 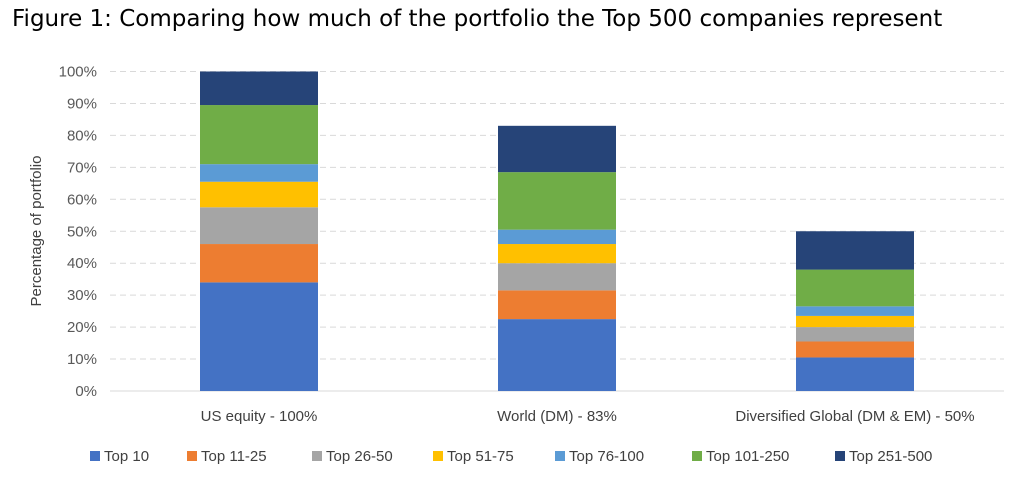 I want to click on legend-item: Top 26-50, so click(x=352, y=456).